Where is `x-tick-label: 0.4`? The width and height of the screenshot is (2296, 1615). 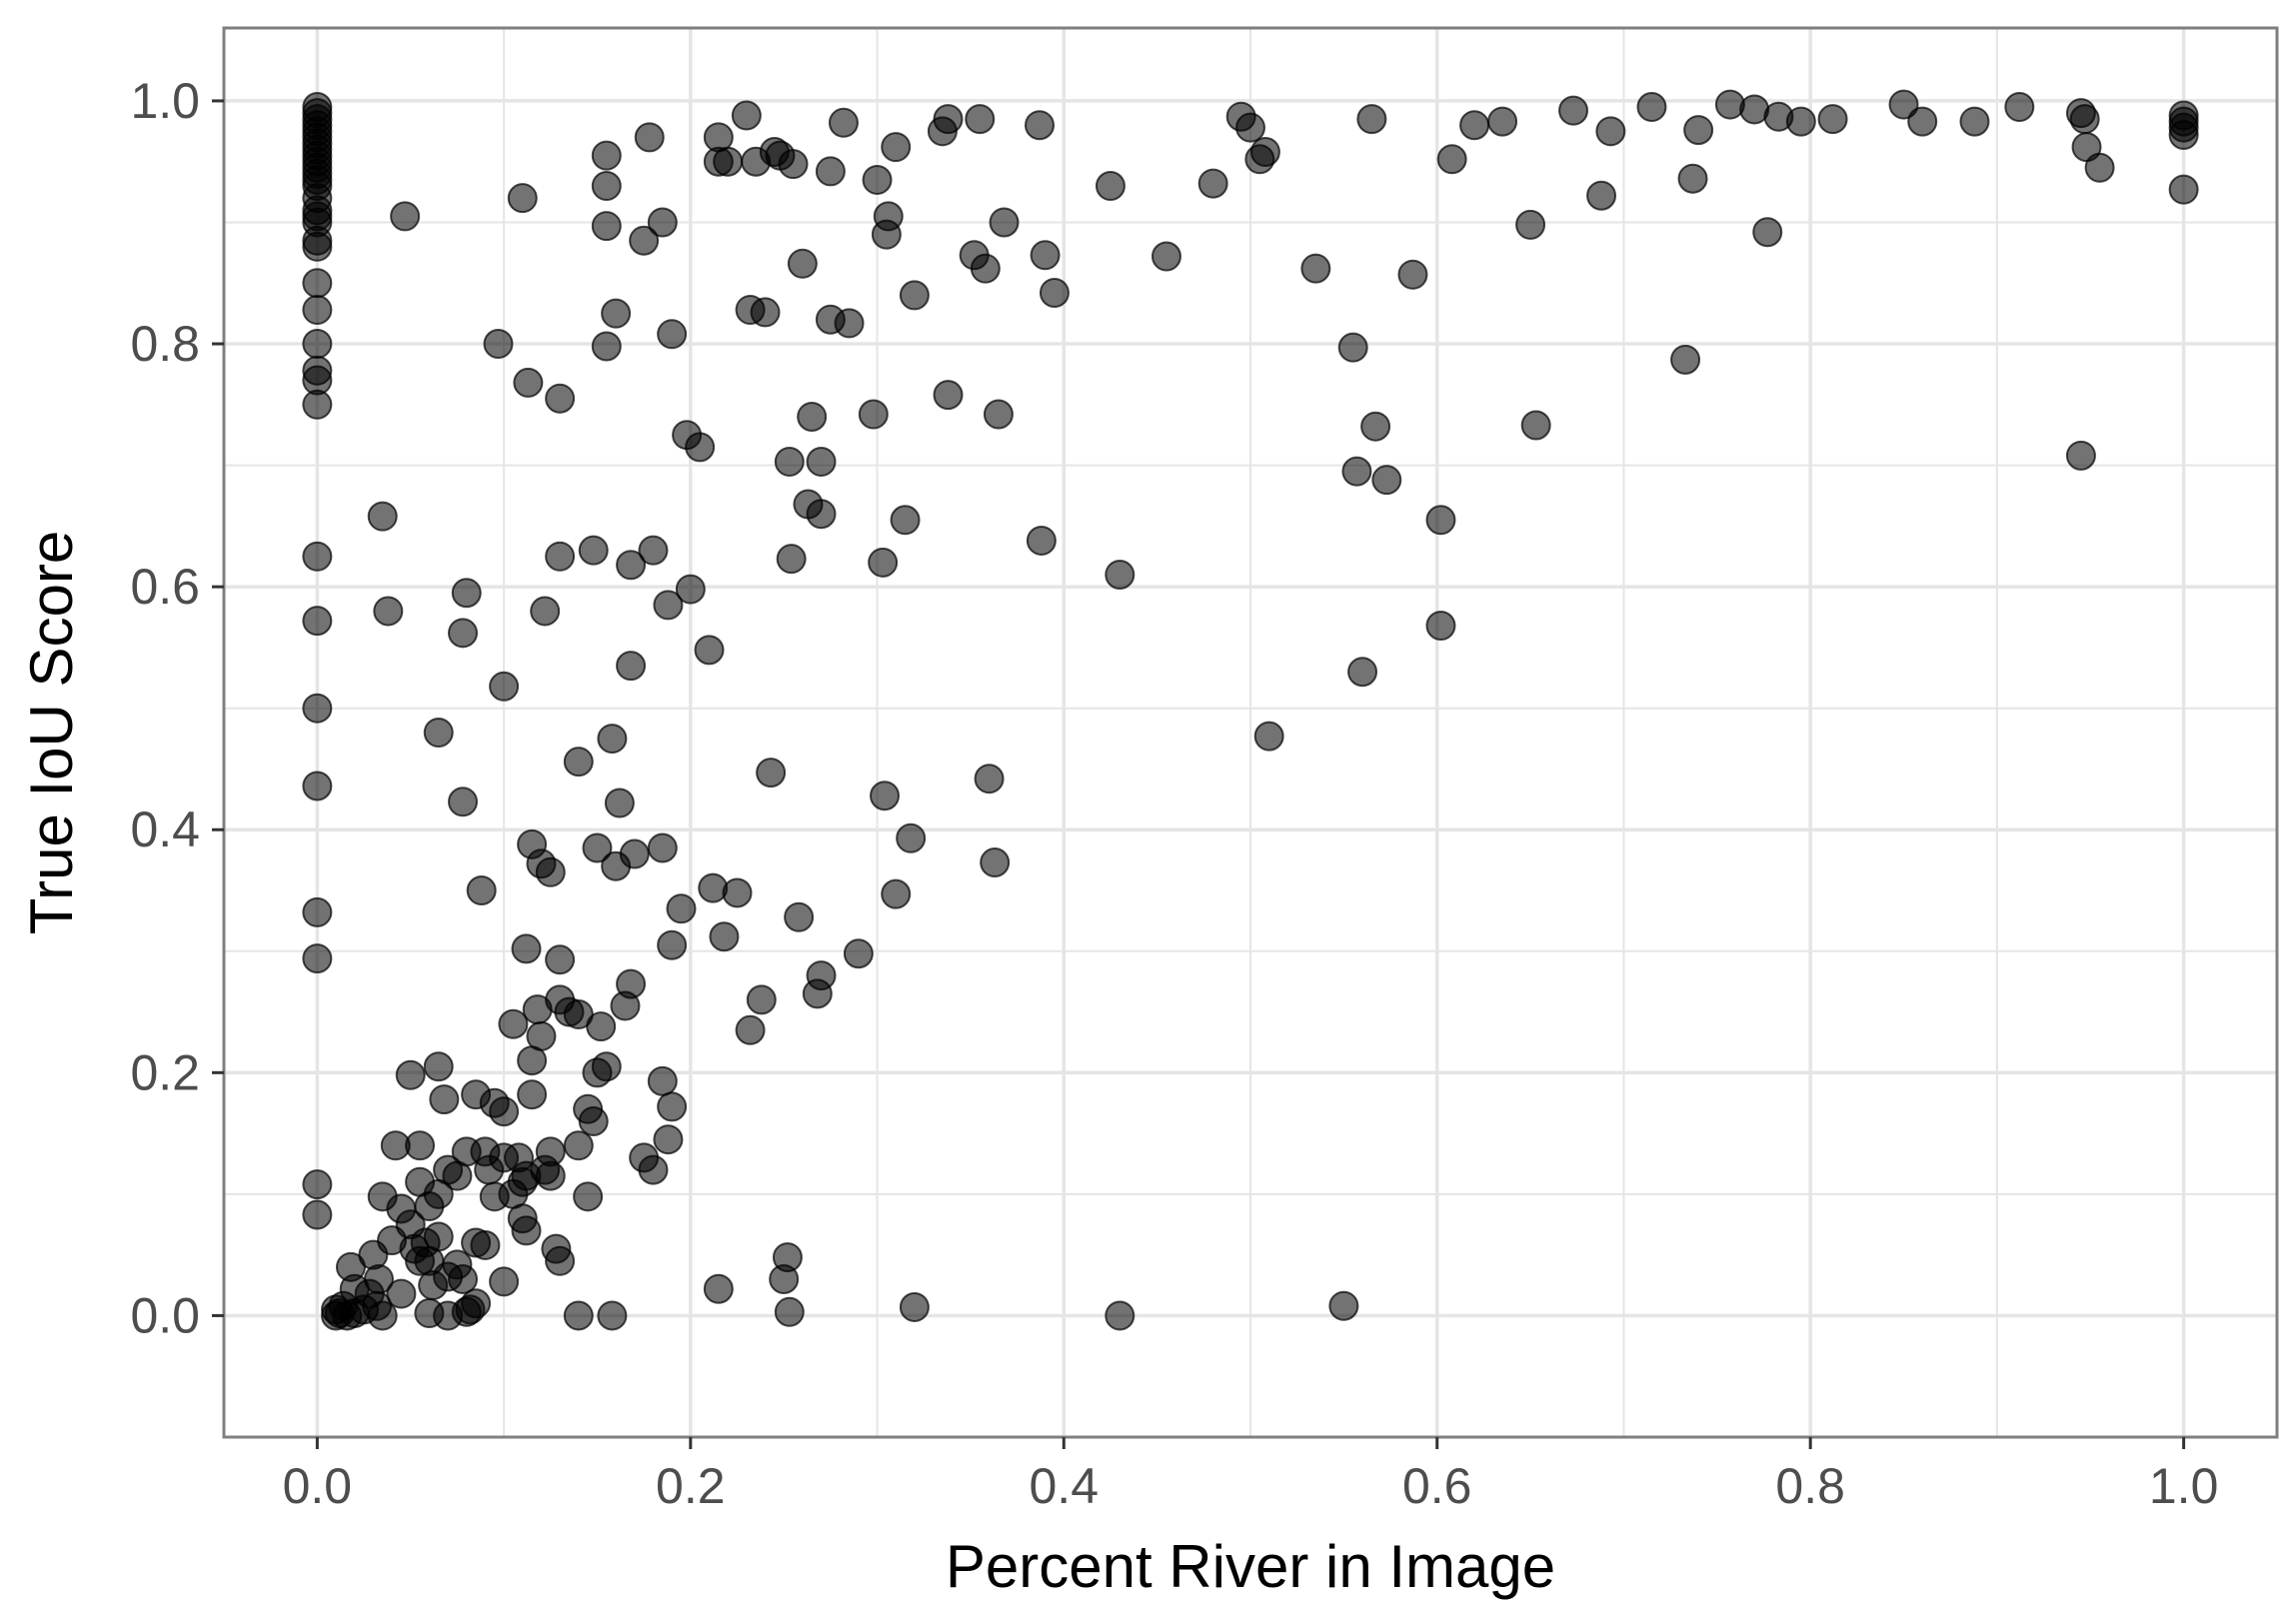 x-tick-label: 0.4 is located at coordinates (1065, 1486).